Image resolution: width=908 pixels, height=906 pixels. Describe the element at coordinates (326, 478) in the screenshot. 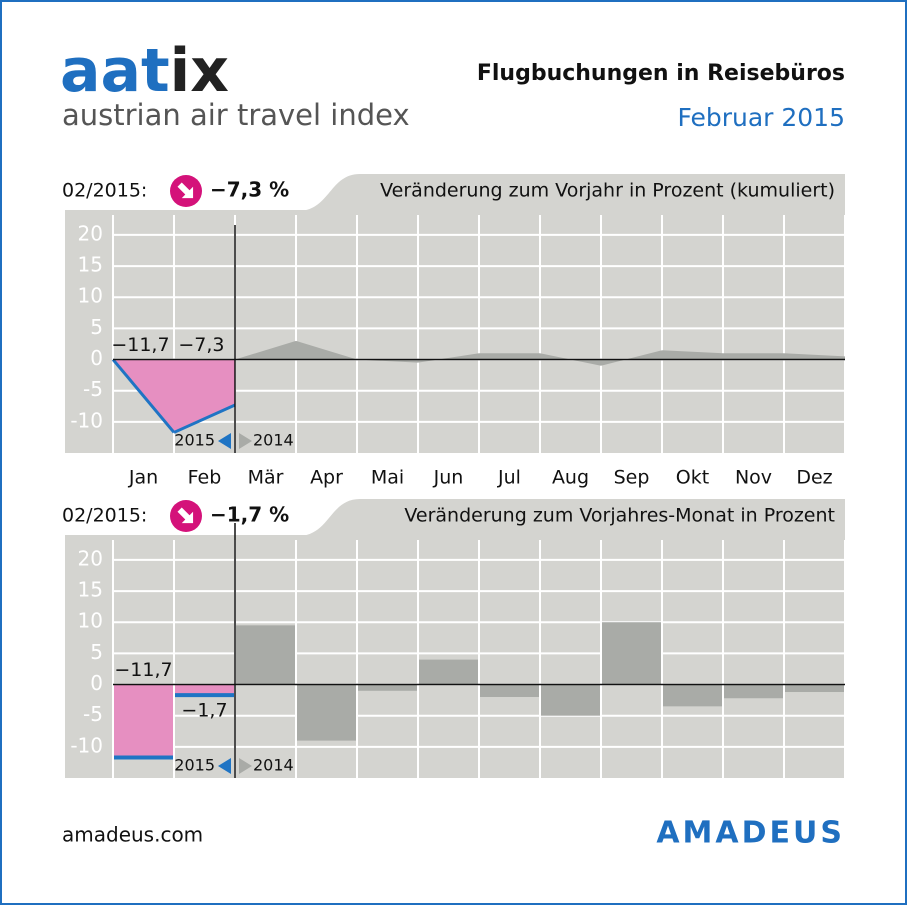

I see `x-tick-label: Apr` at that location.